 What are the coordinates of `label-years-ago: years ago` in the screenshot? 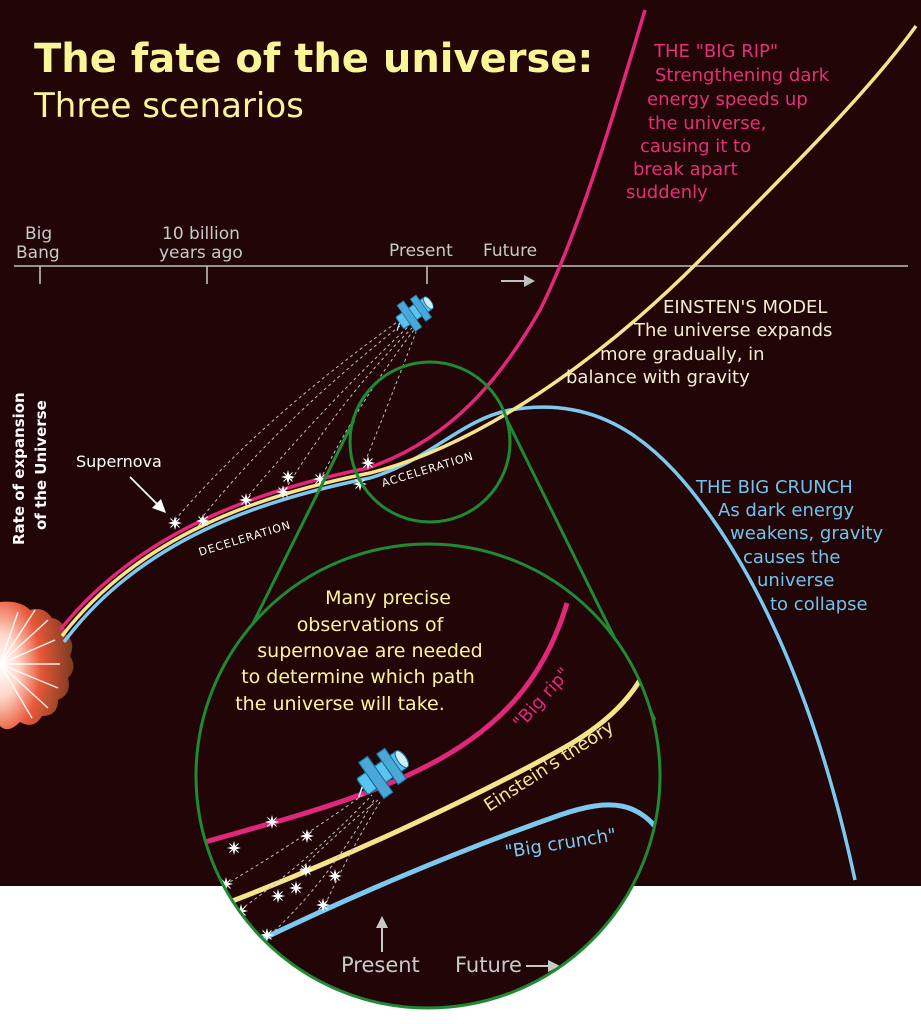 It's located at (201, 253).